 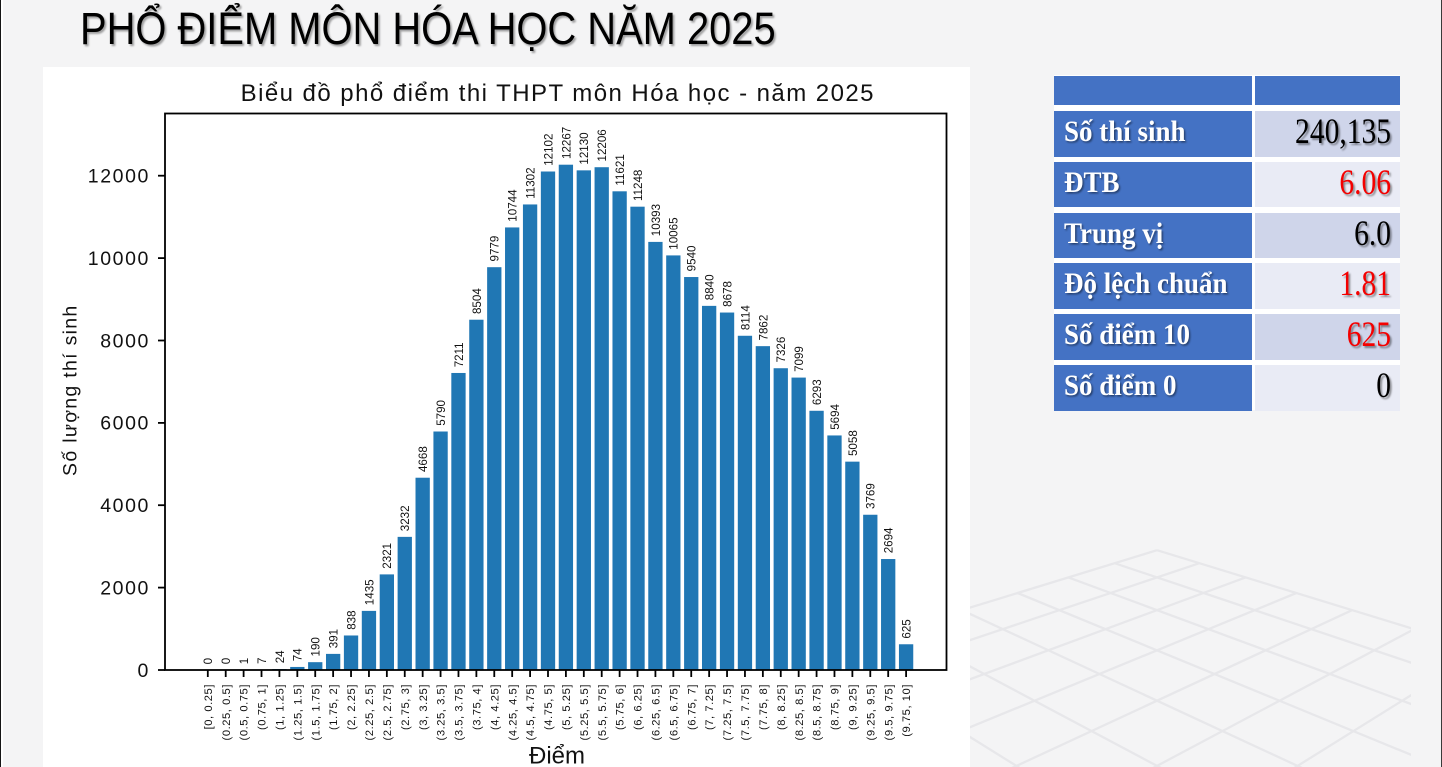 I want to click on svg-text: (5.25, 5.5], so click(x=585, y=712).